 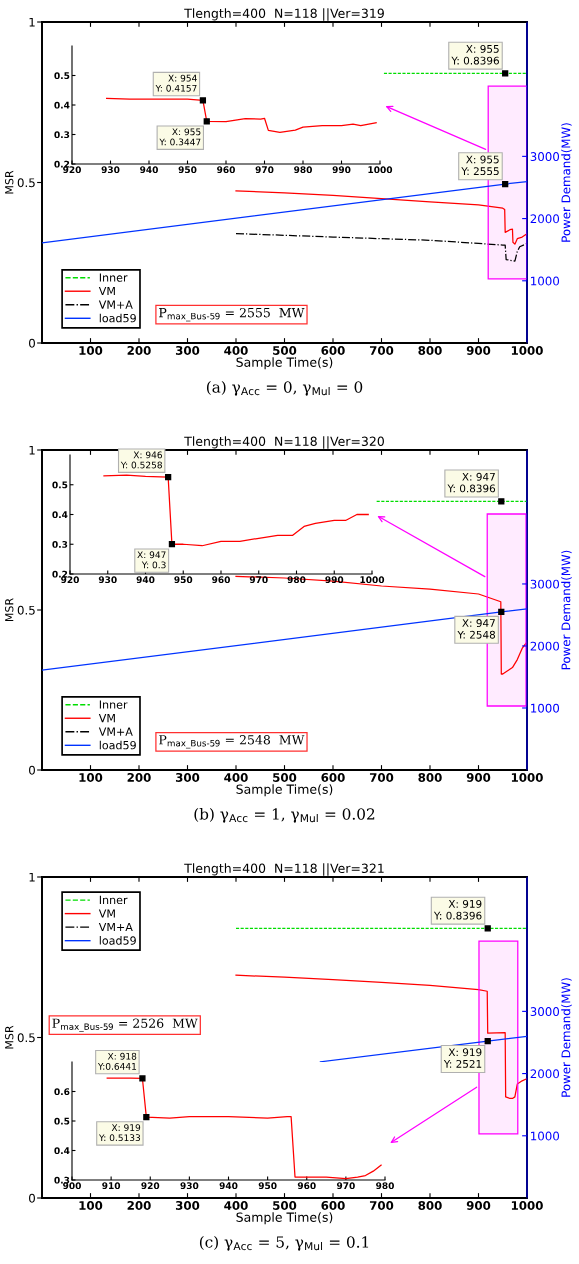 I want to click on chart-title: Tlength=400 N=118 ||Ver=320, so click(x=284, y=442).